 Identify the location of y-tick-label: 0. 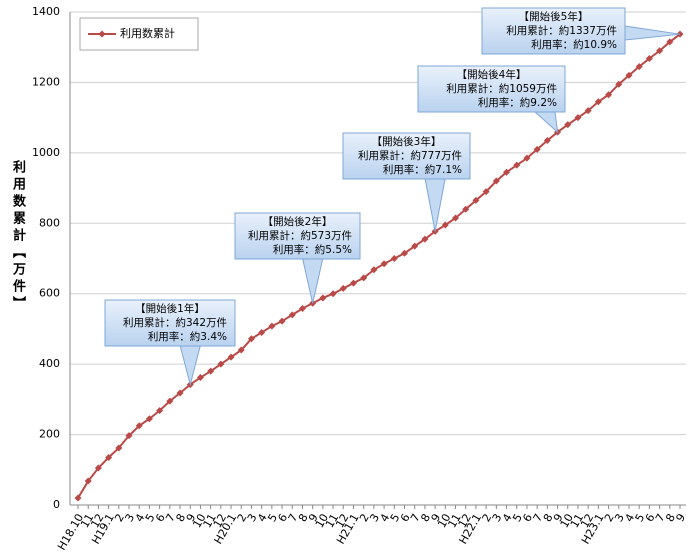
(56, 504).